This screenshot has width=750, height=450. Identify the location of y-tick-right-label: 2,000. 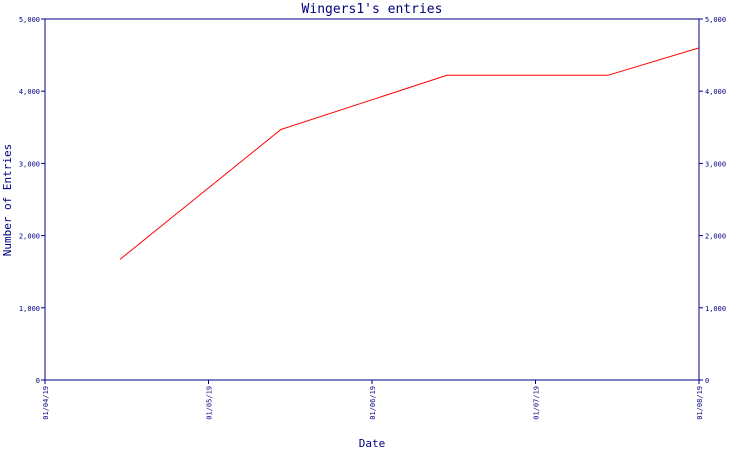
(715, 237).